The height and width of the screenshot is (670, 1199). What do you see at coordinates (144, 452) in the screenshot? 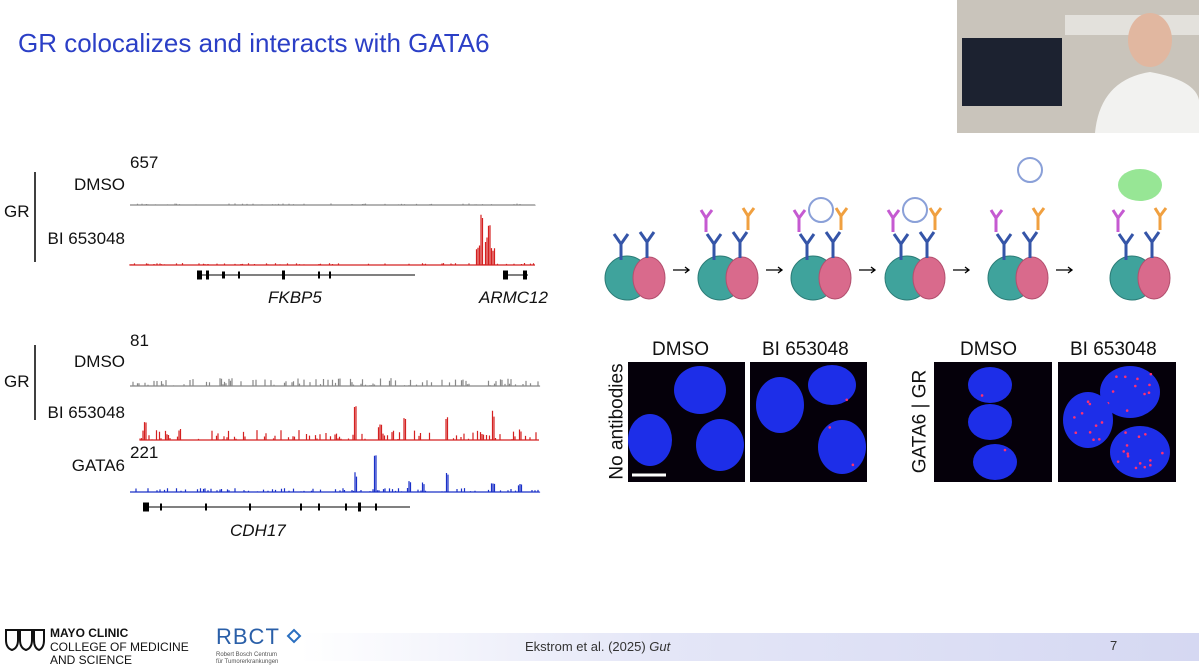
I see `track-scale: 221` at bounding box center [144, 452].